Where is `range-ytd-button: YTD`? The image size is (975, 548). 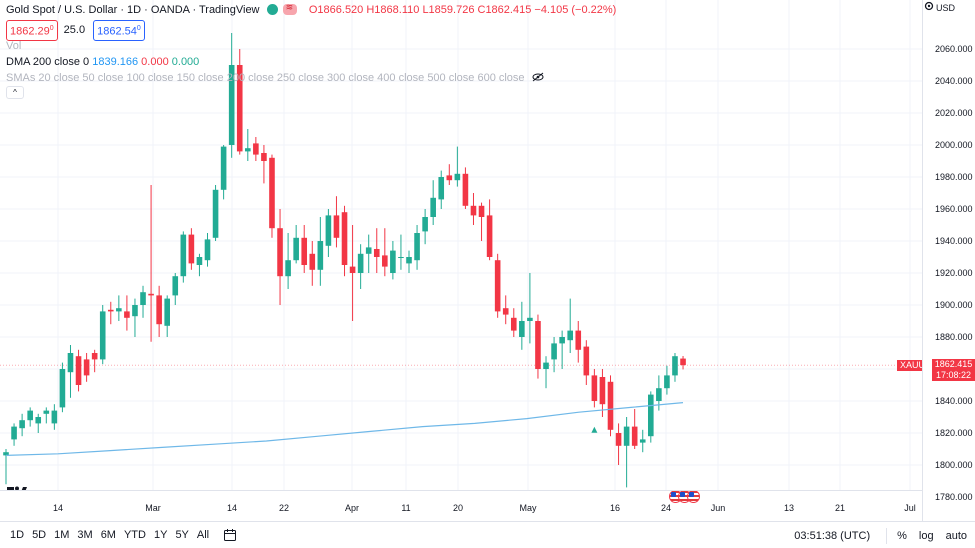 range-ytd-button: YTD is located at coordinates (134, 534).